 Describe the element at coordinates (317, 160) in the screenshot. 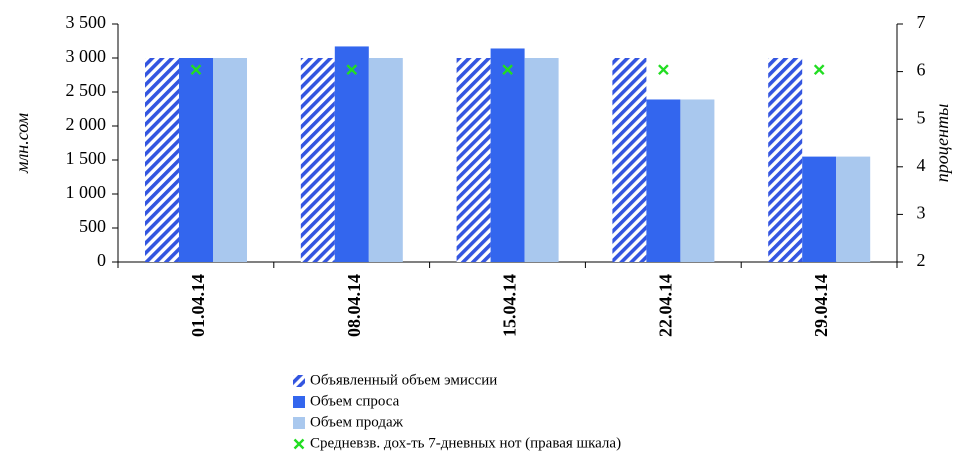

I see `bar-1-08.04.14` at that location.